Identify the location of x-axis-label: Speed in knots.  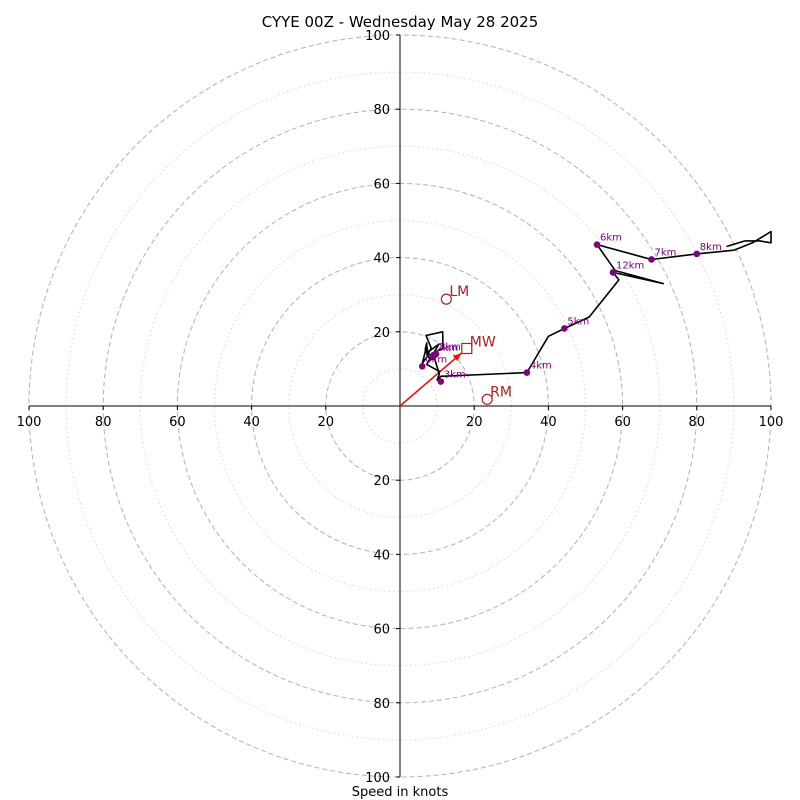
(400, 792).